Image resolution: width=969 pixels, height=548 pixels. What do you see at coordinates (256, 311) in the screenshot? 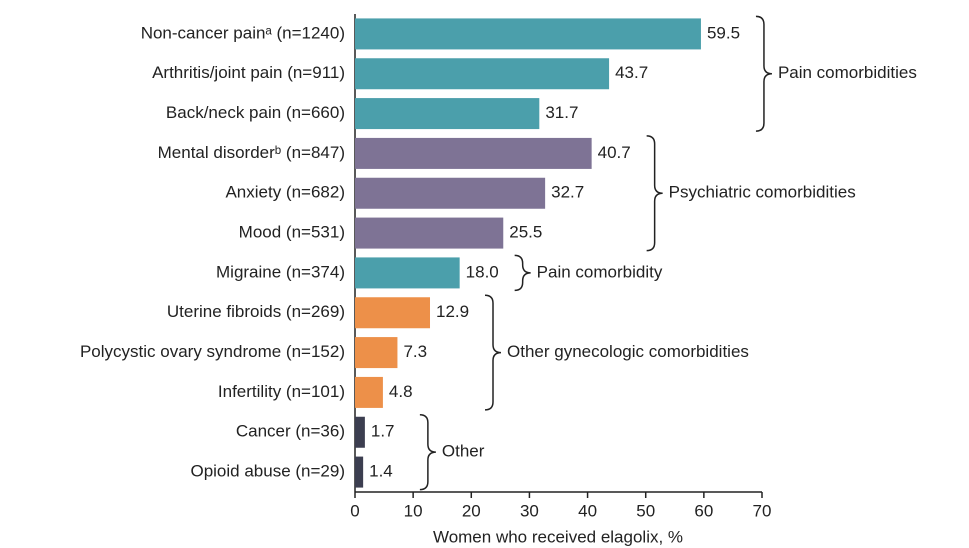
I see `y-tick-label: Uterine fibroids (n=269)` at bounding box center [256, 311].